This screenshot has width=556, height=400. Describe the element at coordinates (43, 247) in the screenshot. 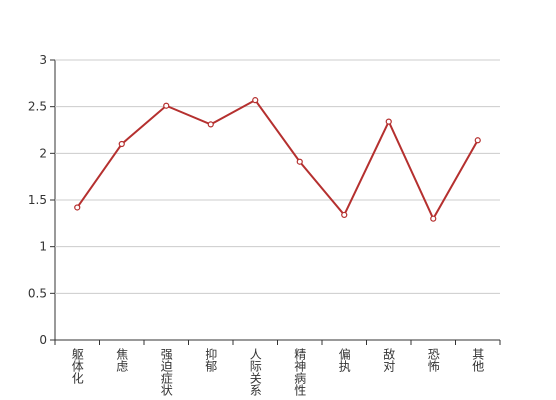

I see `y-tick-label: 1` at that location.